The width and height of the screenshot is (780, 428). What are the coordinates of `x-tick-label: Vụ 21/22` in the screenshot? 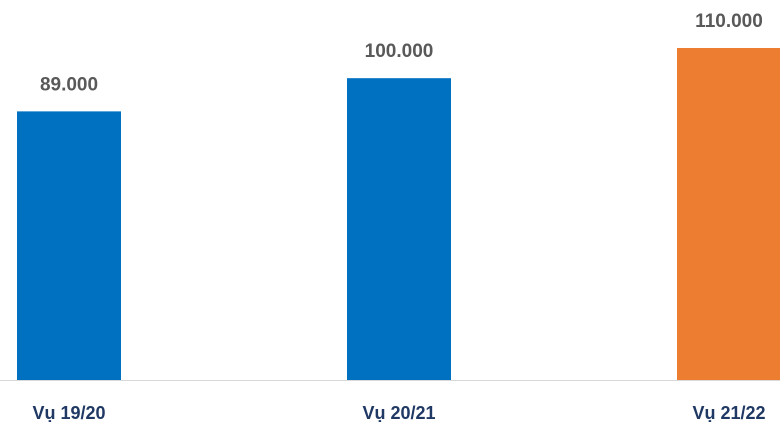 It's located at (728, 413).